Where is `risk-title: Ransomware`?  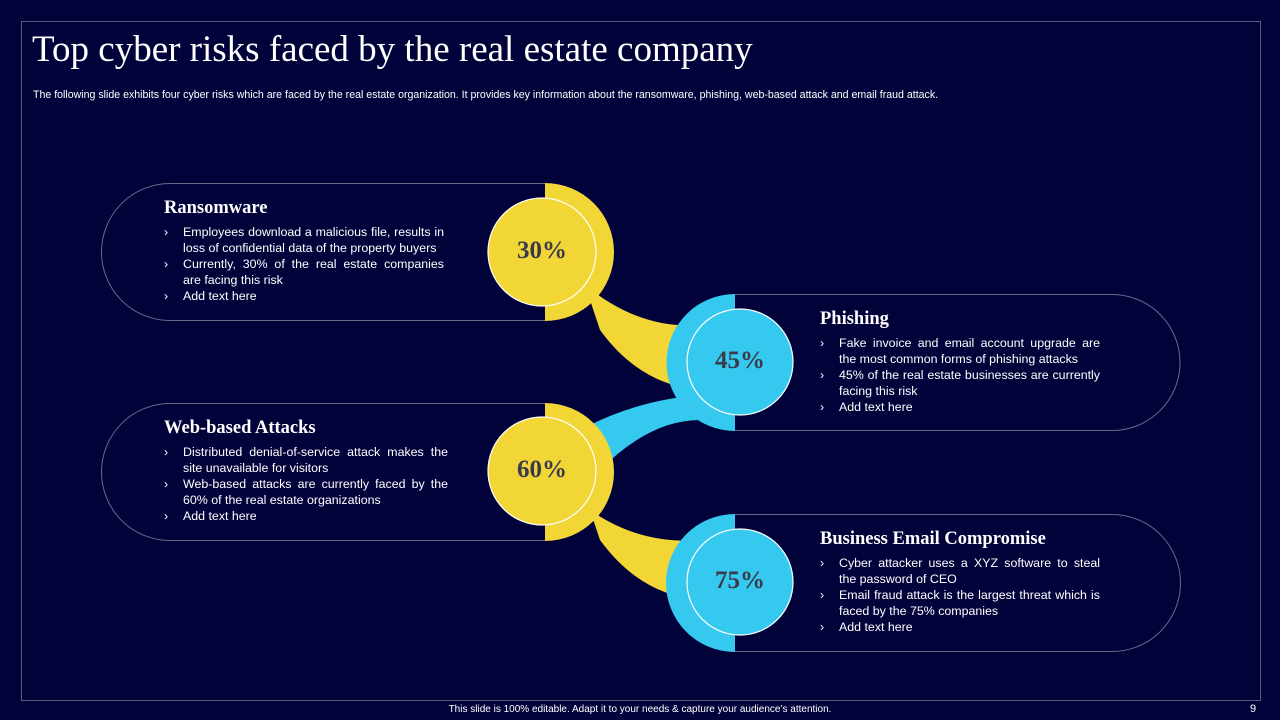 risk-title: Ransomware is located at coordinates (216, 208).